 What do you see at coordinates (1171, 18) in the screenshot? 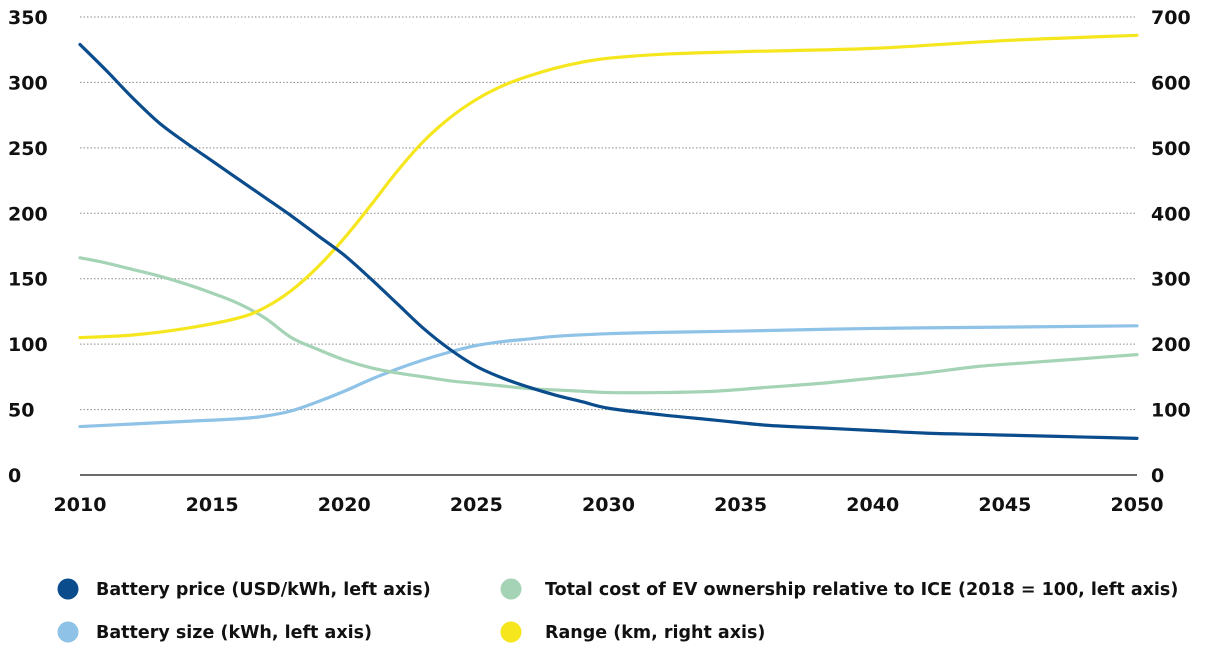
I see `y-tick-label-right: 700` at bounding box center [1171, 18].